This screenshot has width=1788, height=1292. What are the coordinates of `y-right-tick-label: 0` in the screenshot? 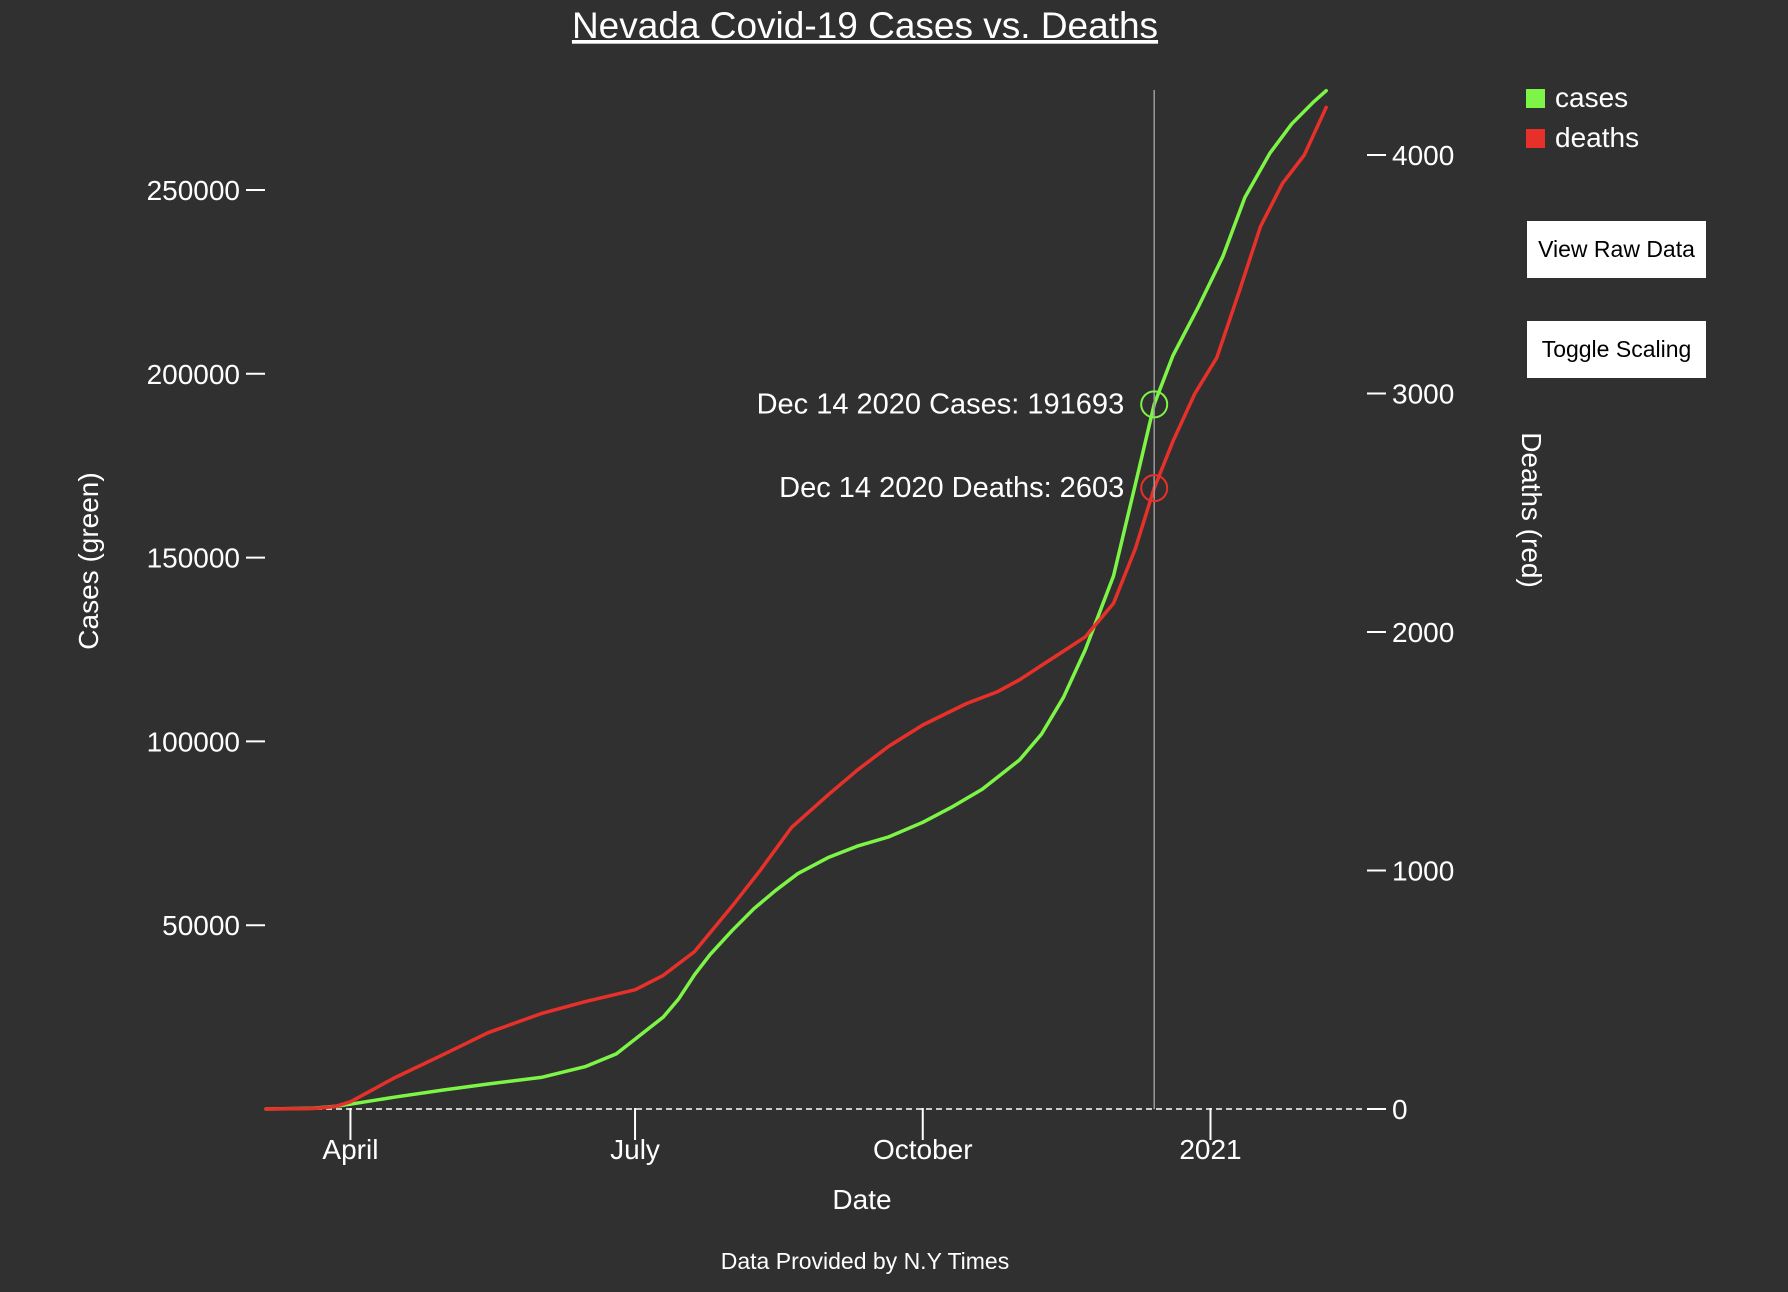 It's located at (1400, 1109).